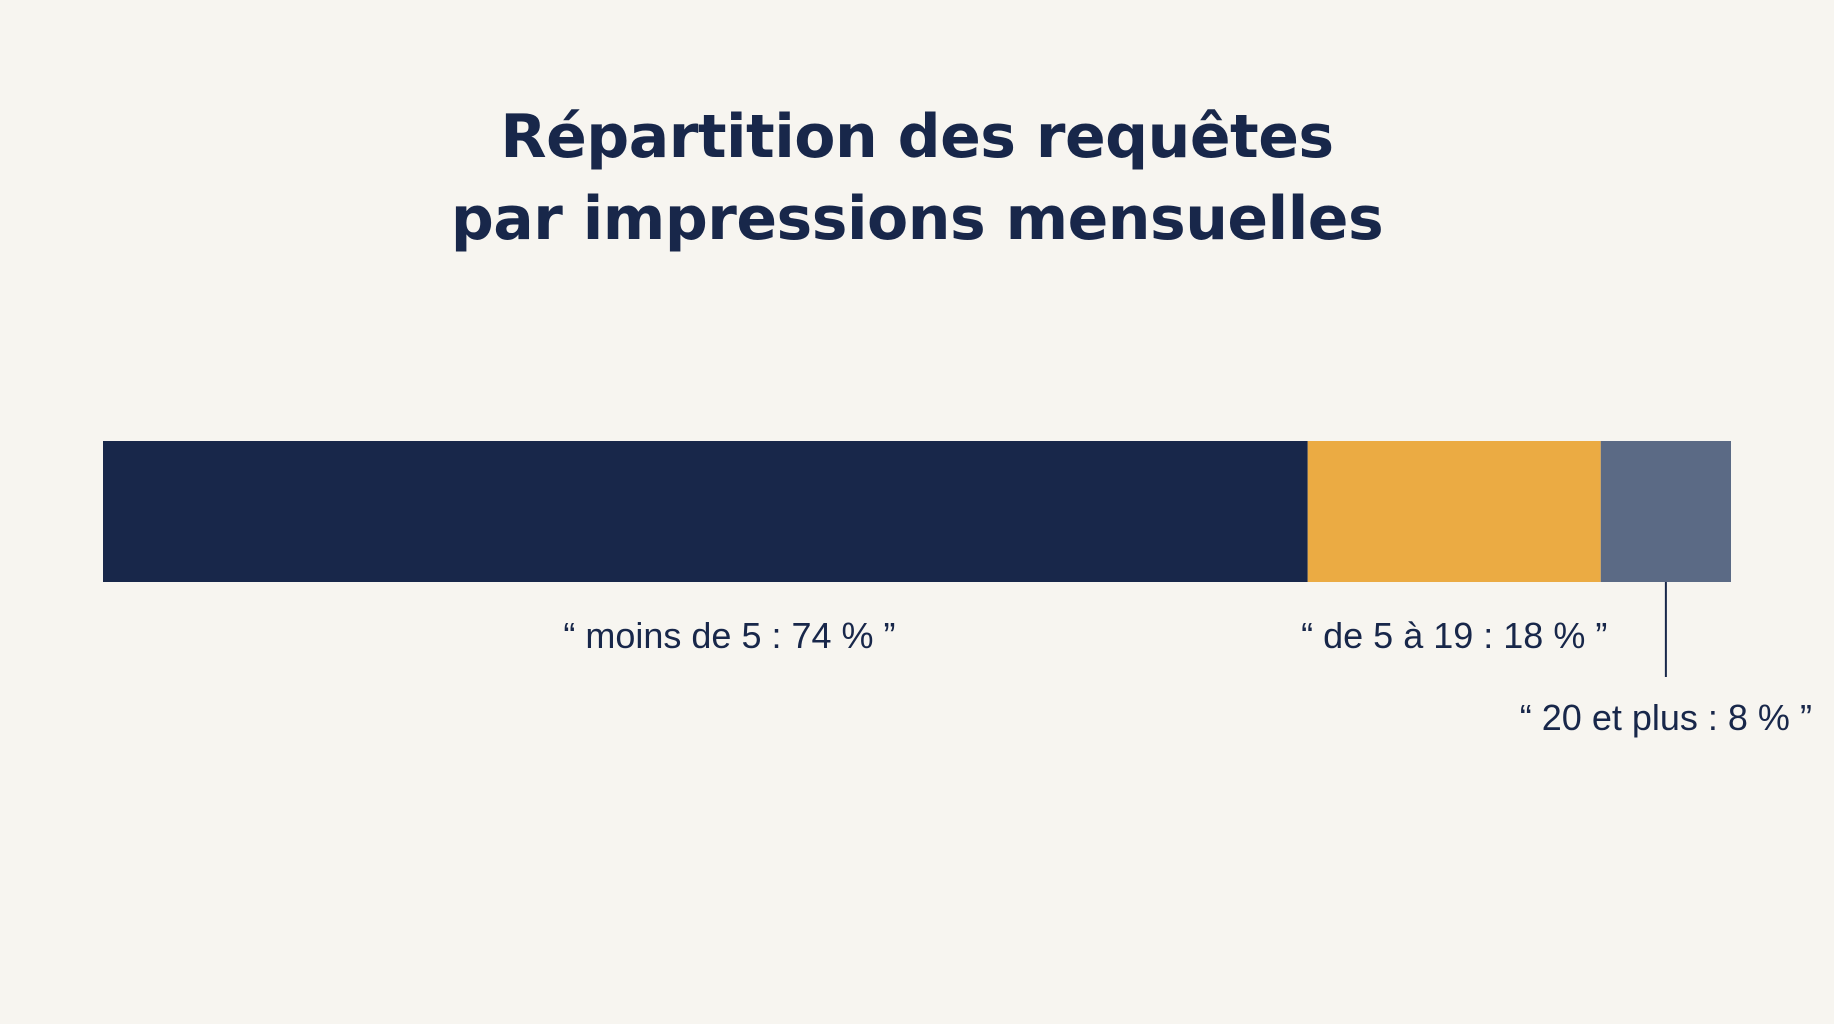 This screenshot has height=1024, width=1834. What do you see at coordinates (1666, 717) in the screenshot?
I see `segment-label-3: “ 20 et plus : 8 % ”` at bounding box center [1666, 717].